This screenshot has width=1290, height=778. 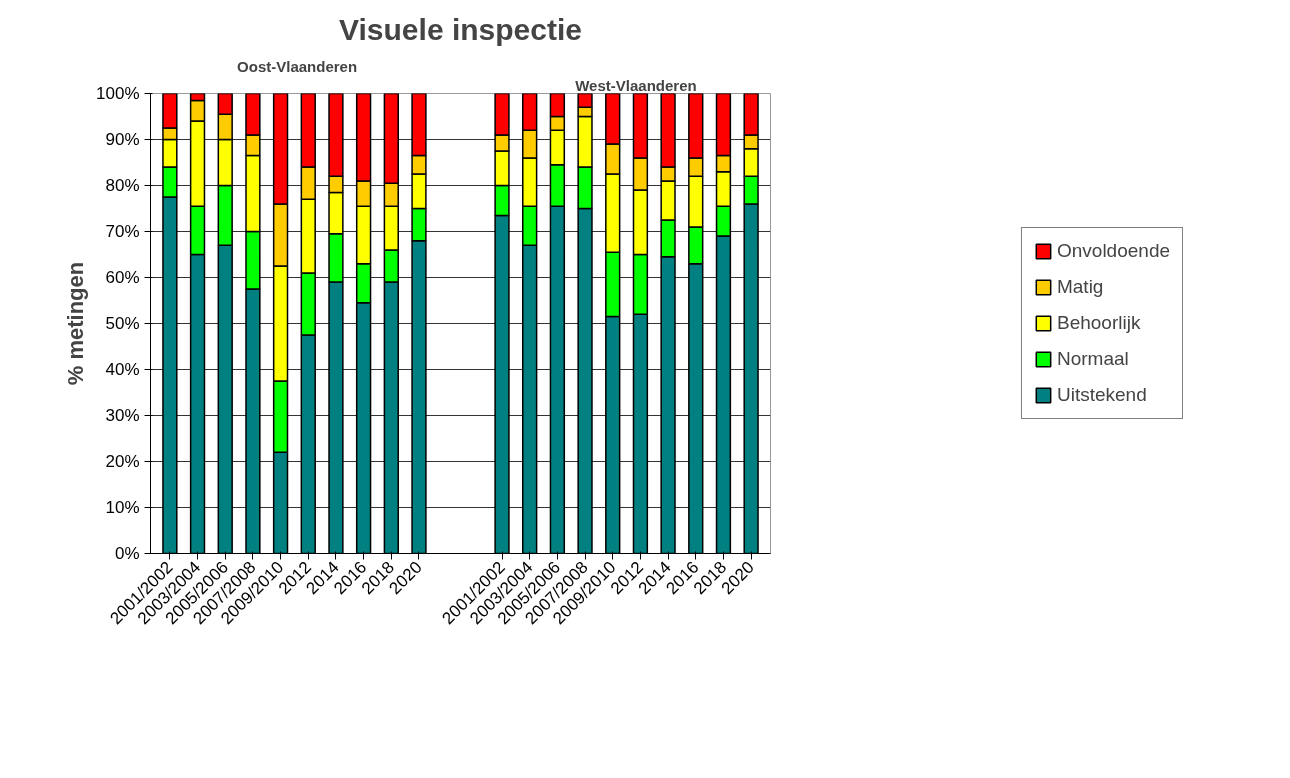 I want to click on legend-label: Uitstekend, so click(x=1101, y=395).